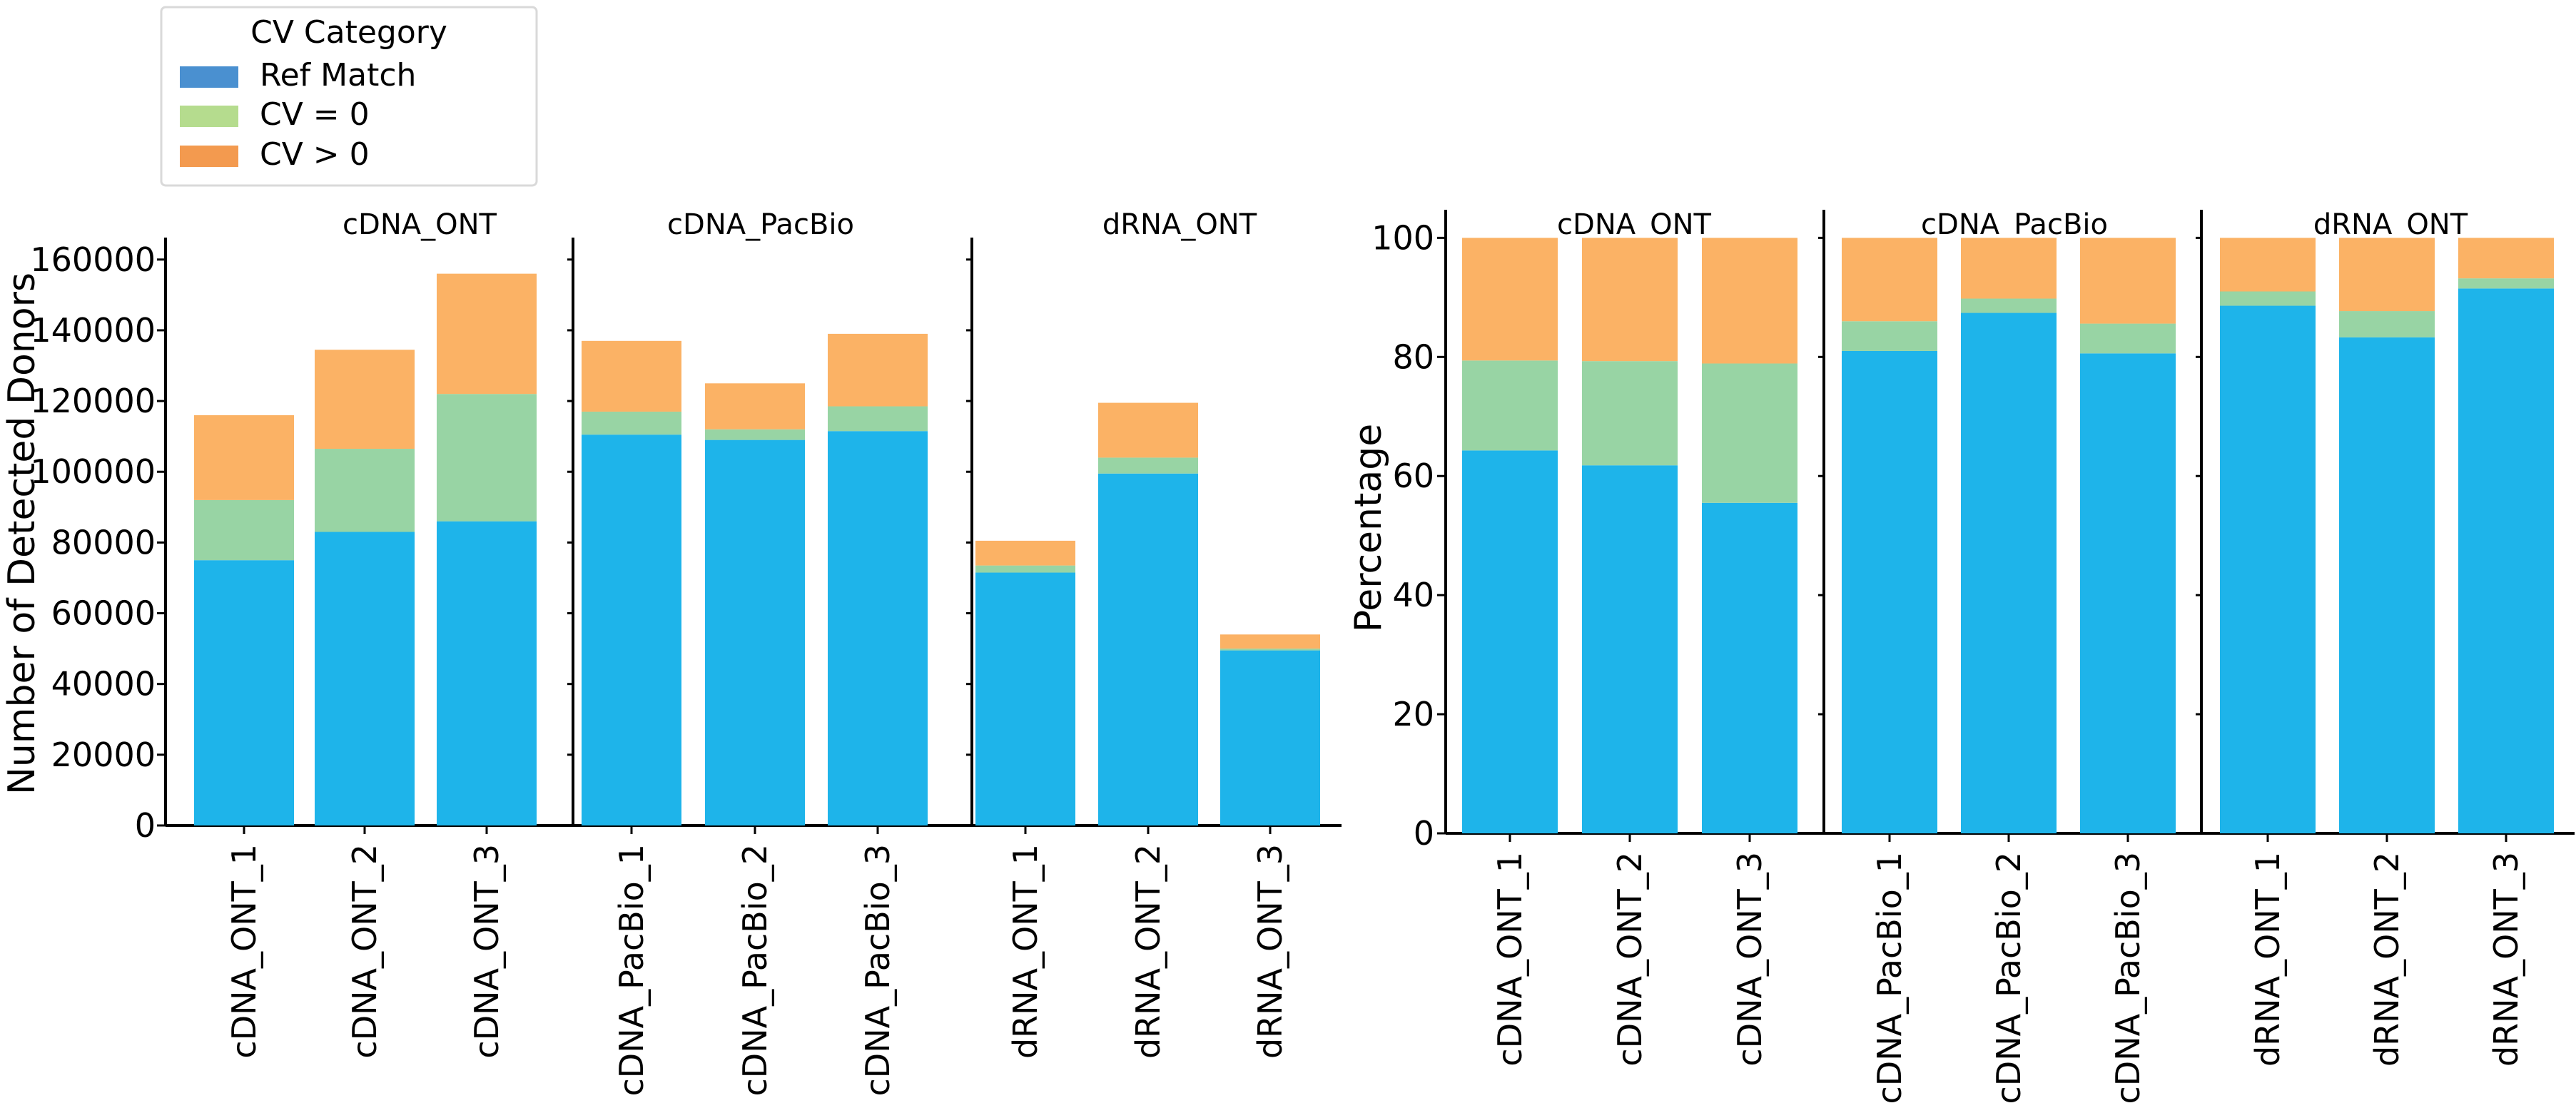  I want to click on legend-label-ref-match: Ref Match, so click(338, 75).